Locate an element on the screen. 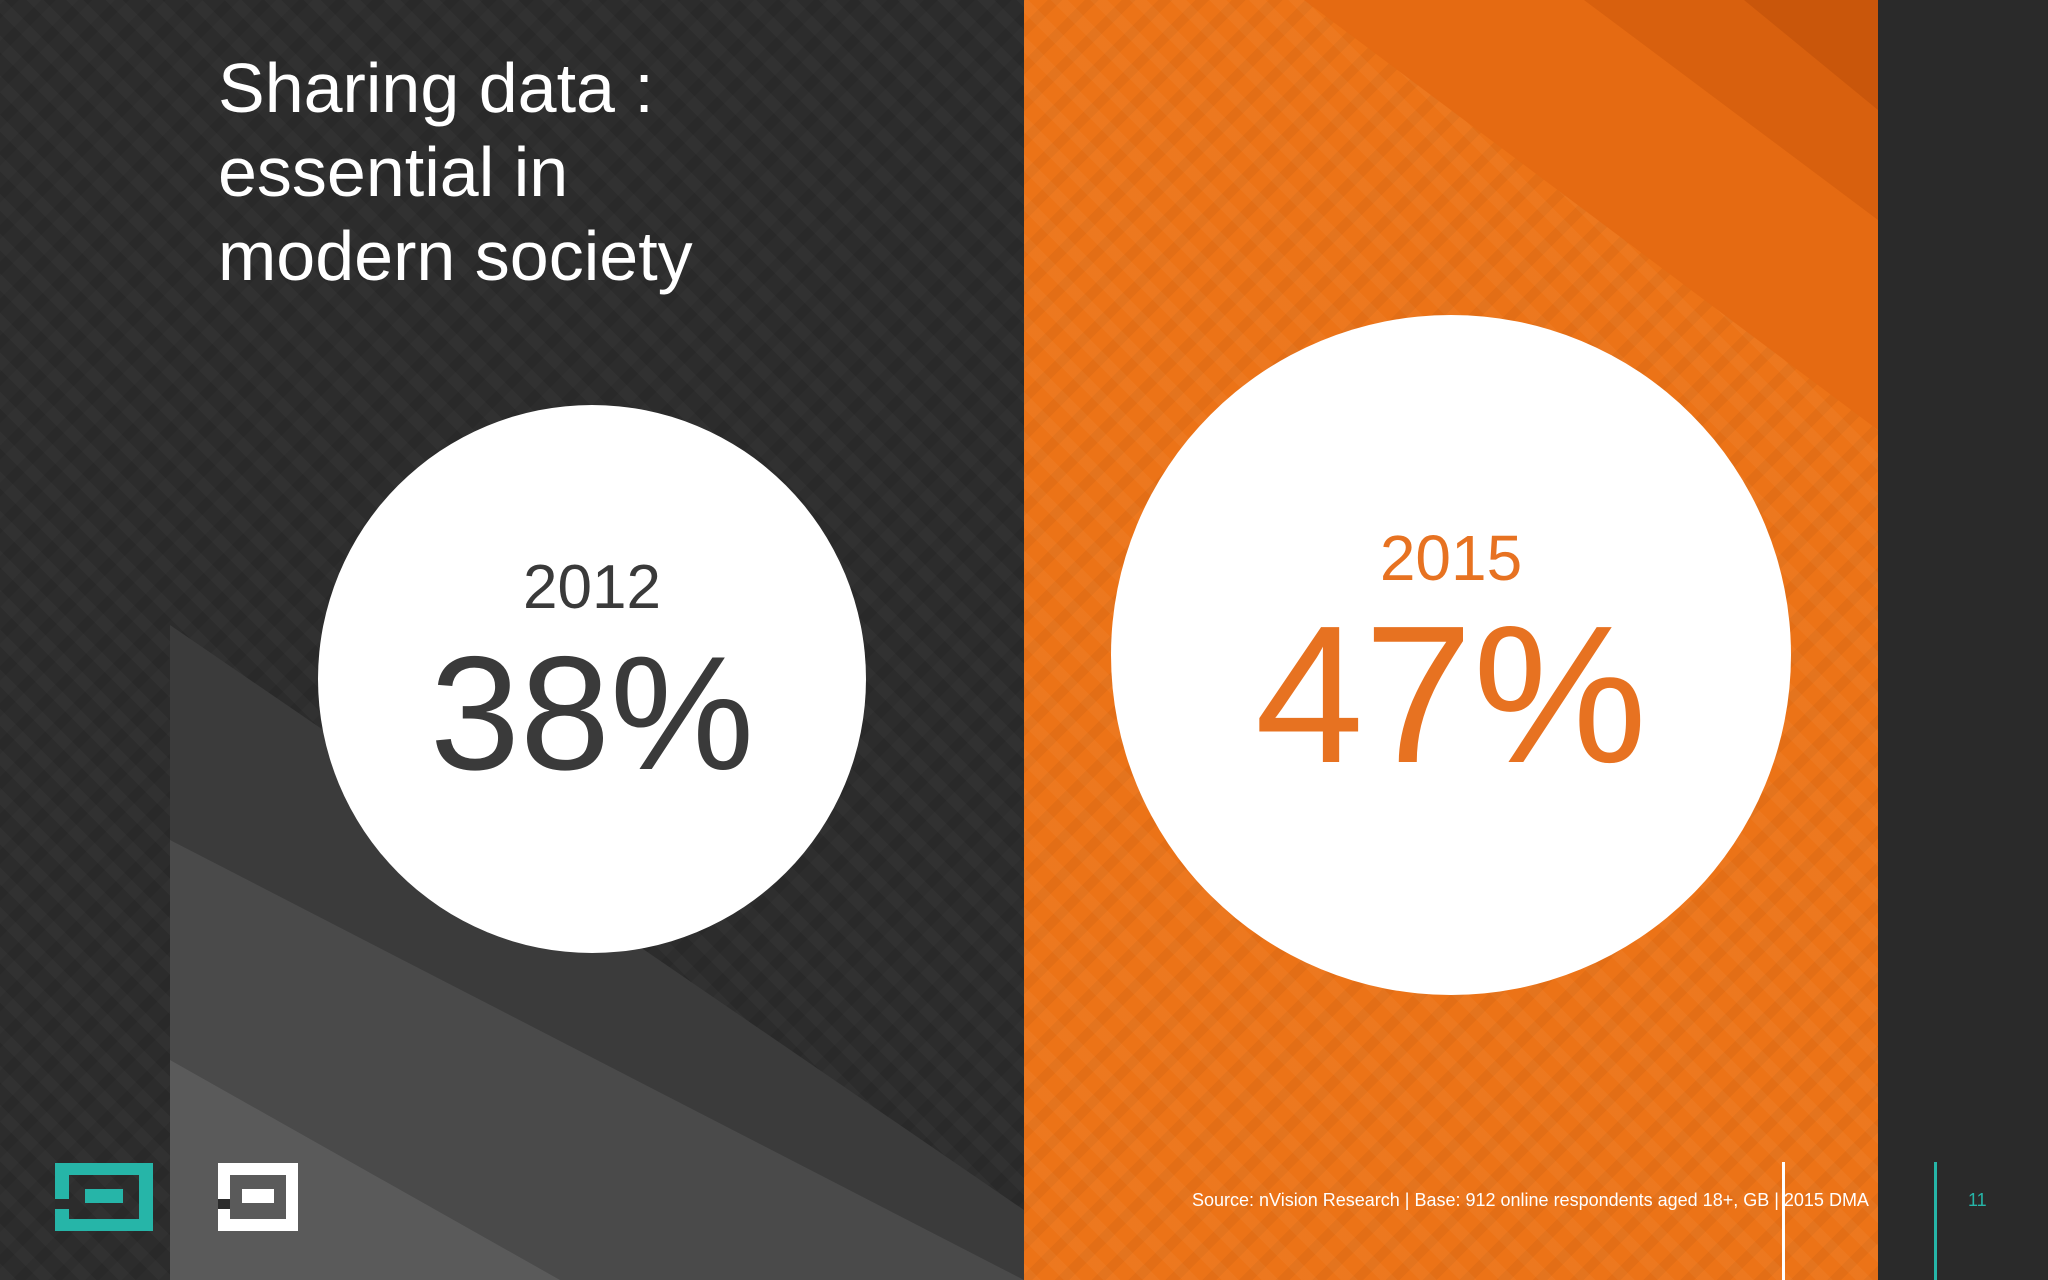  stat-year-2015: 2015 is located at coordinates (1451, 558).